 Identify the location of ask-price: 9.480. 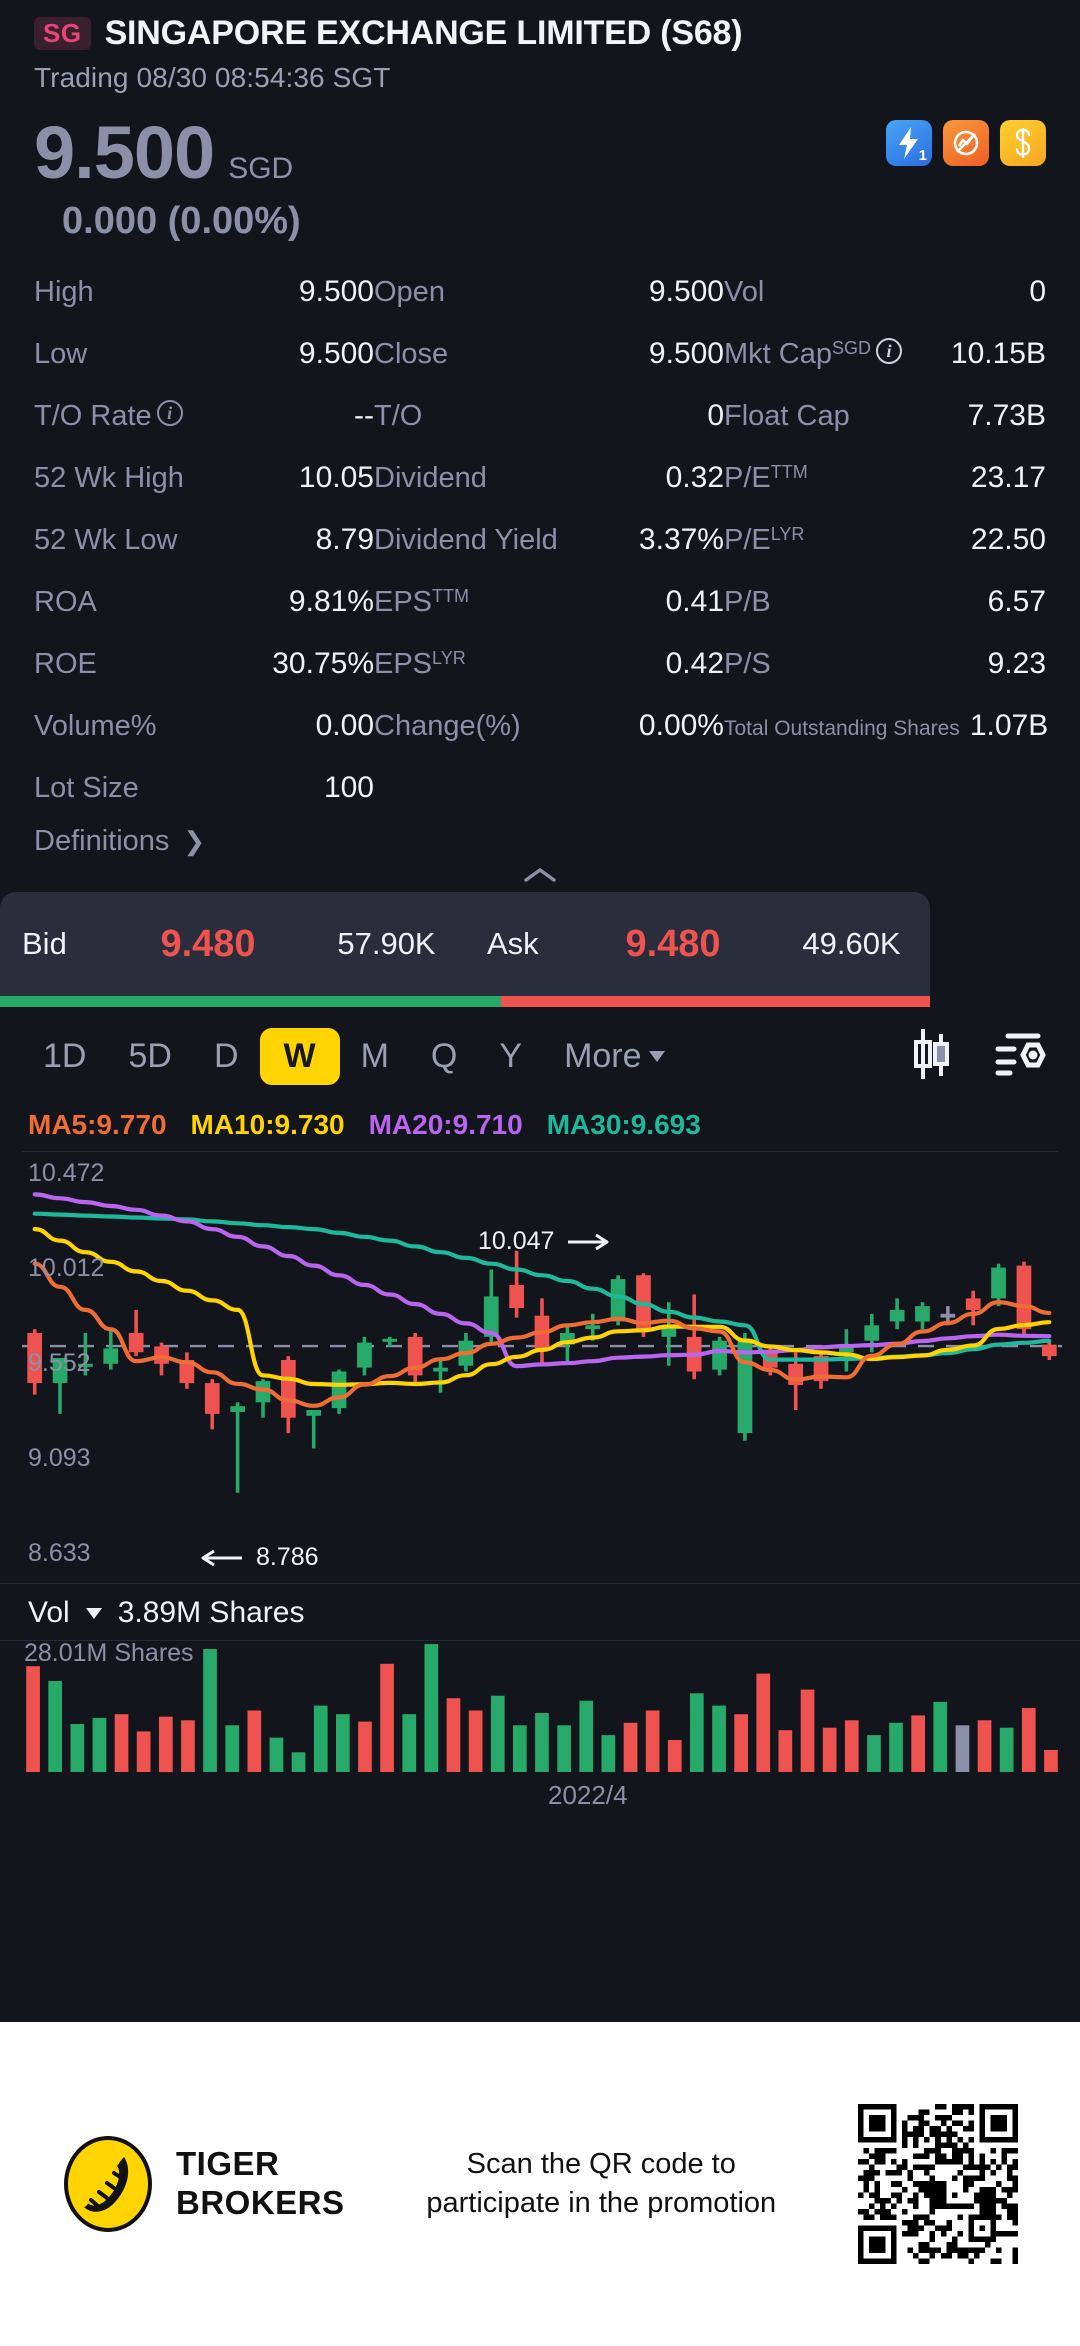
(673, 943).